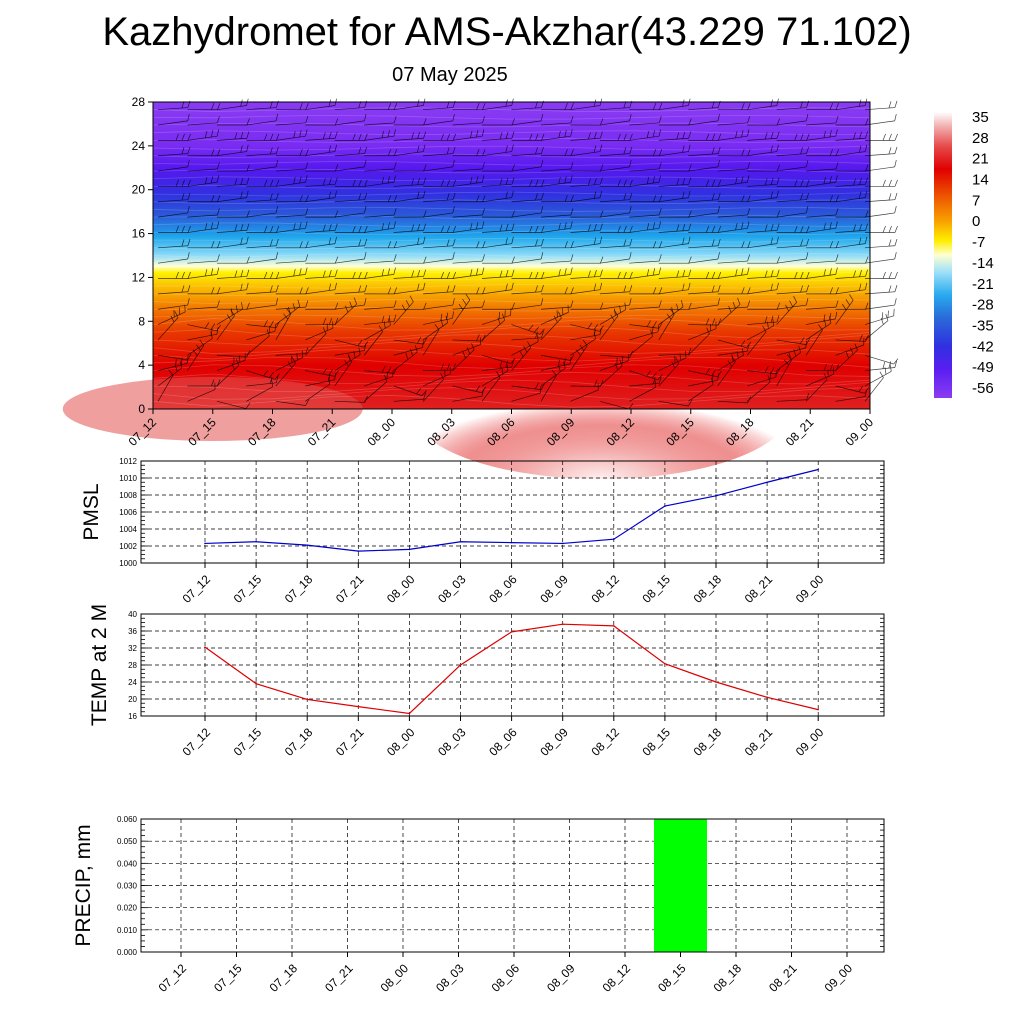 The image size is (1024, 1024). I want to click on x-tick-label: 07_12, so click(173, 978).